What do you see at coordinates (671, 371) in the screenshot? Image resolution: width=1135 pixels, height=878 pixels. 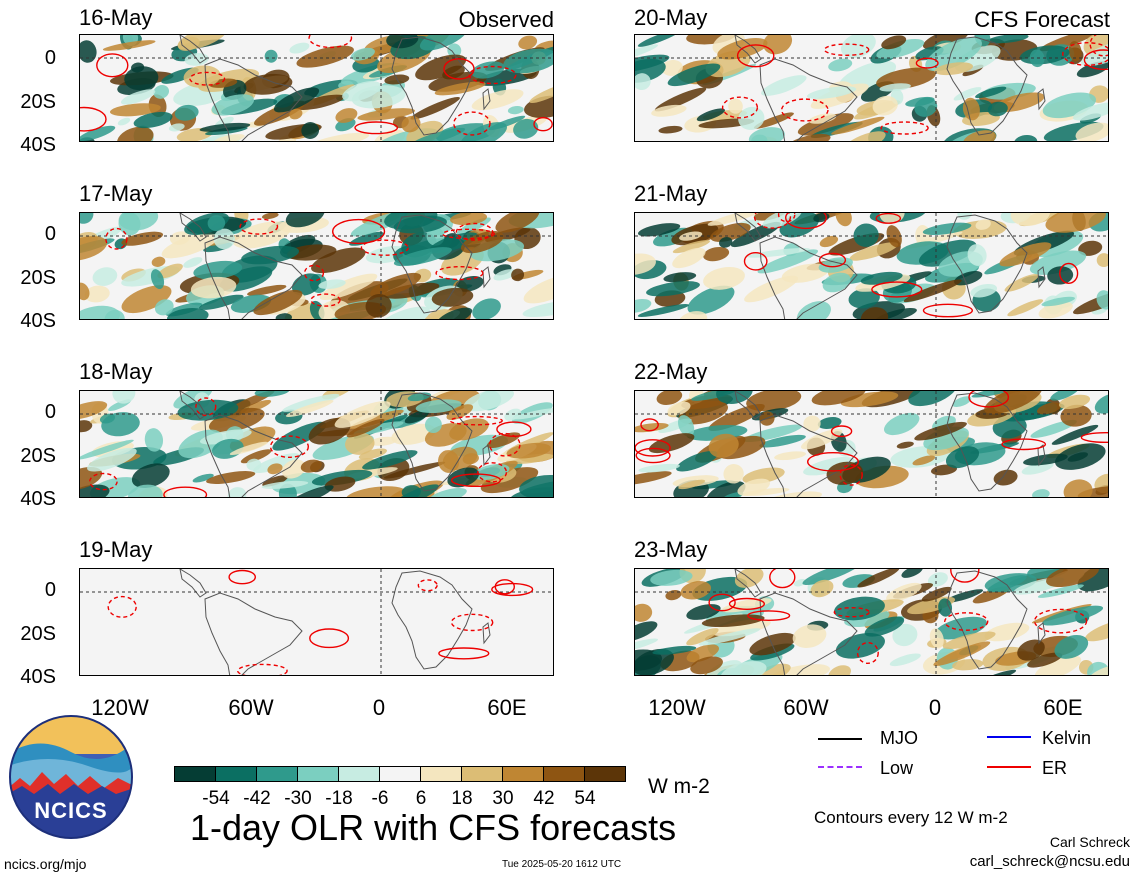 I see `panel-date-7: 22-May` at bounding box center [671, 371].